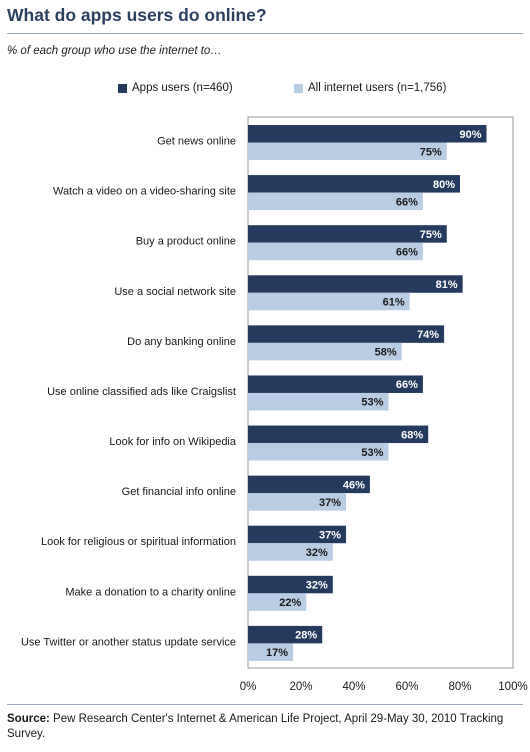 Image resolution: width=530 pixels, height=752 pixels. I want to click on data-label-apps-users: 32%, so click(317, 586).